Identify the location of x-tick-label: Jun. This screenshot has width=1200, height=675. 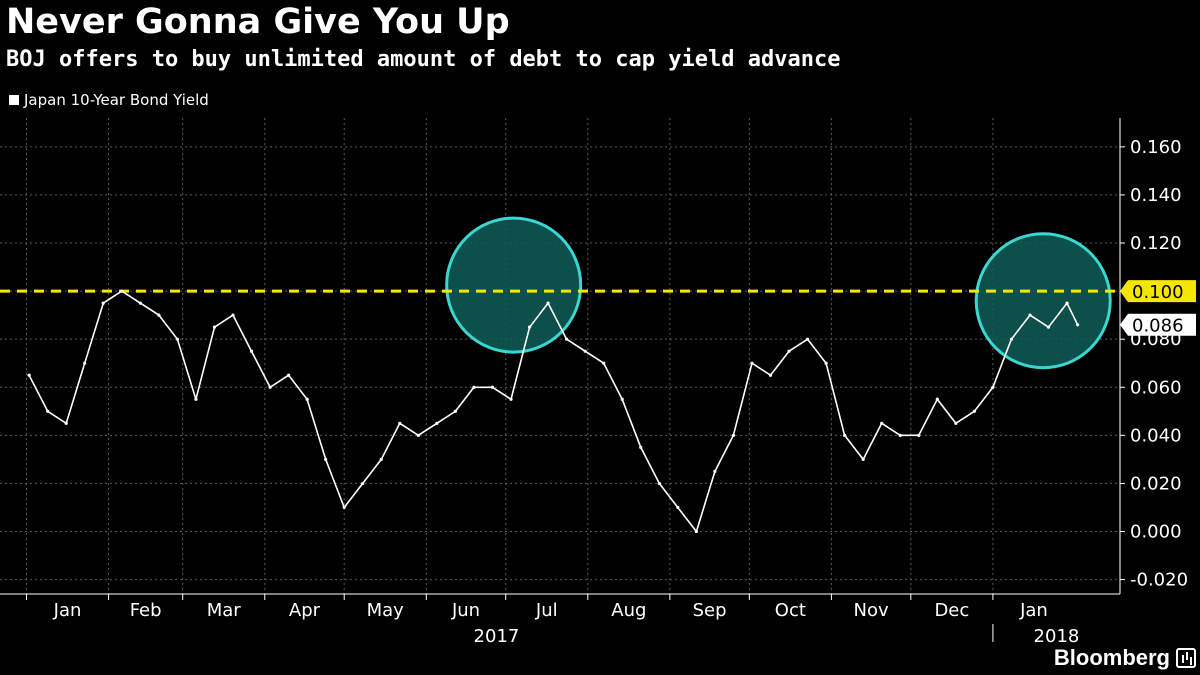
(465, 610).